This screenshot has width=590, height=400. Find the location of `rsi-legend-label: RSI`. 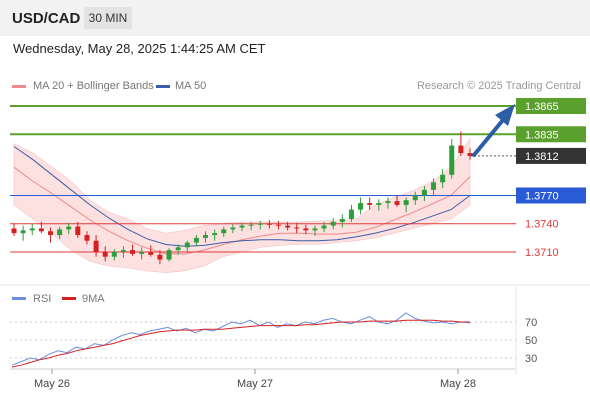

rsi-legend-label: RSI is located at coordinates (42, 299).